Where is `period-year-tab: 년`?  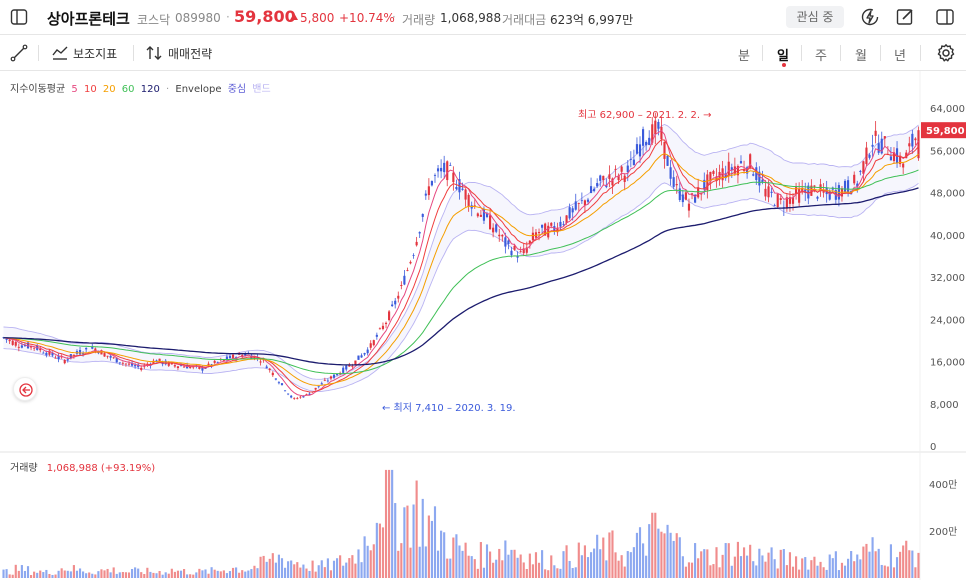
period-year-tab: 년 is located at coordinates (900, 56).